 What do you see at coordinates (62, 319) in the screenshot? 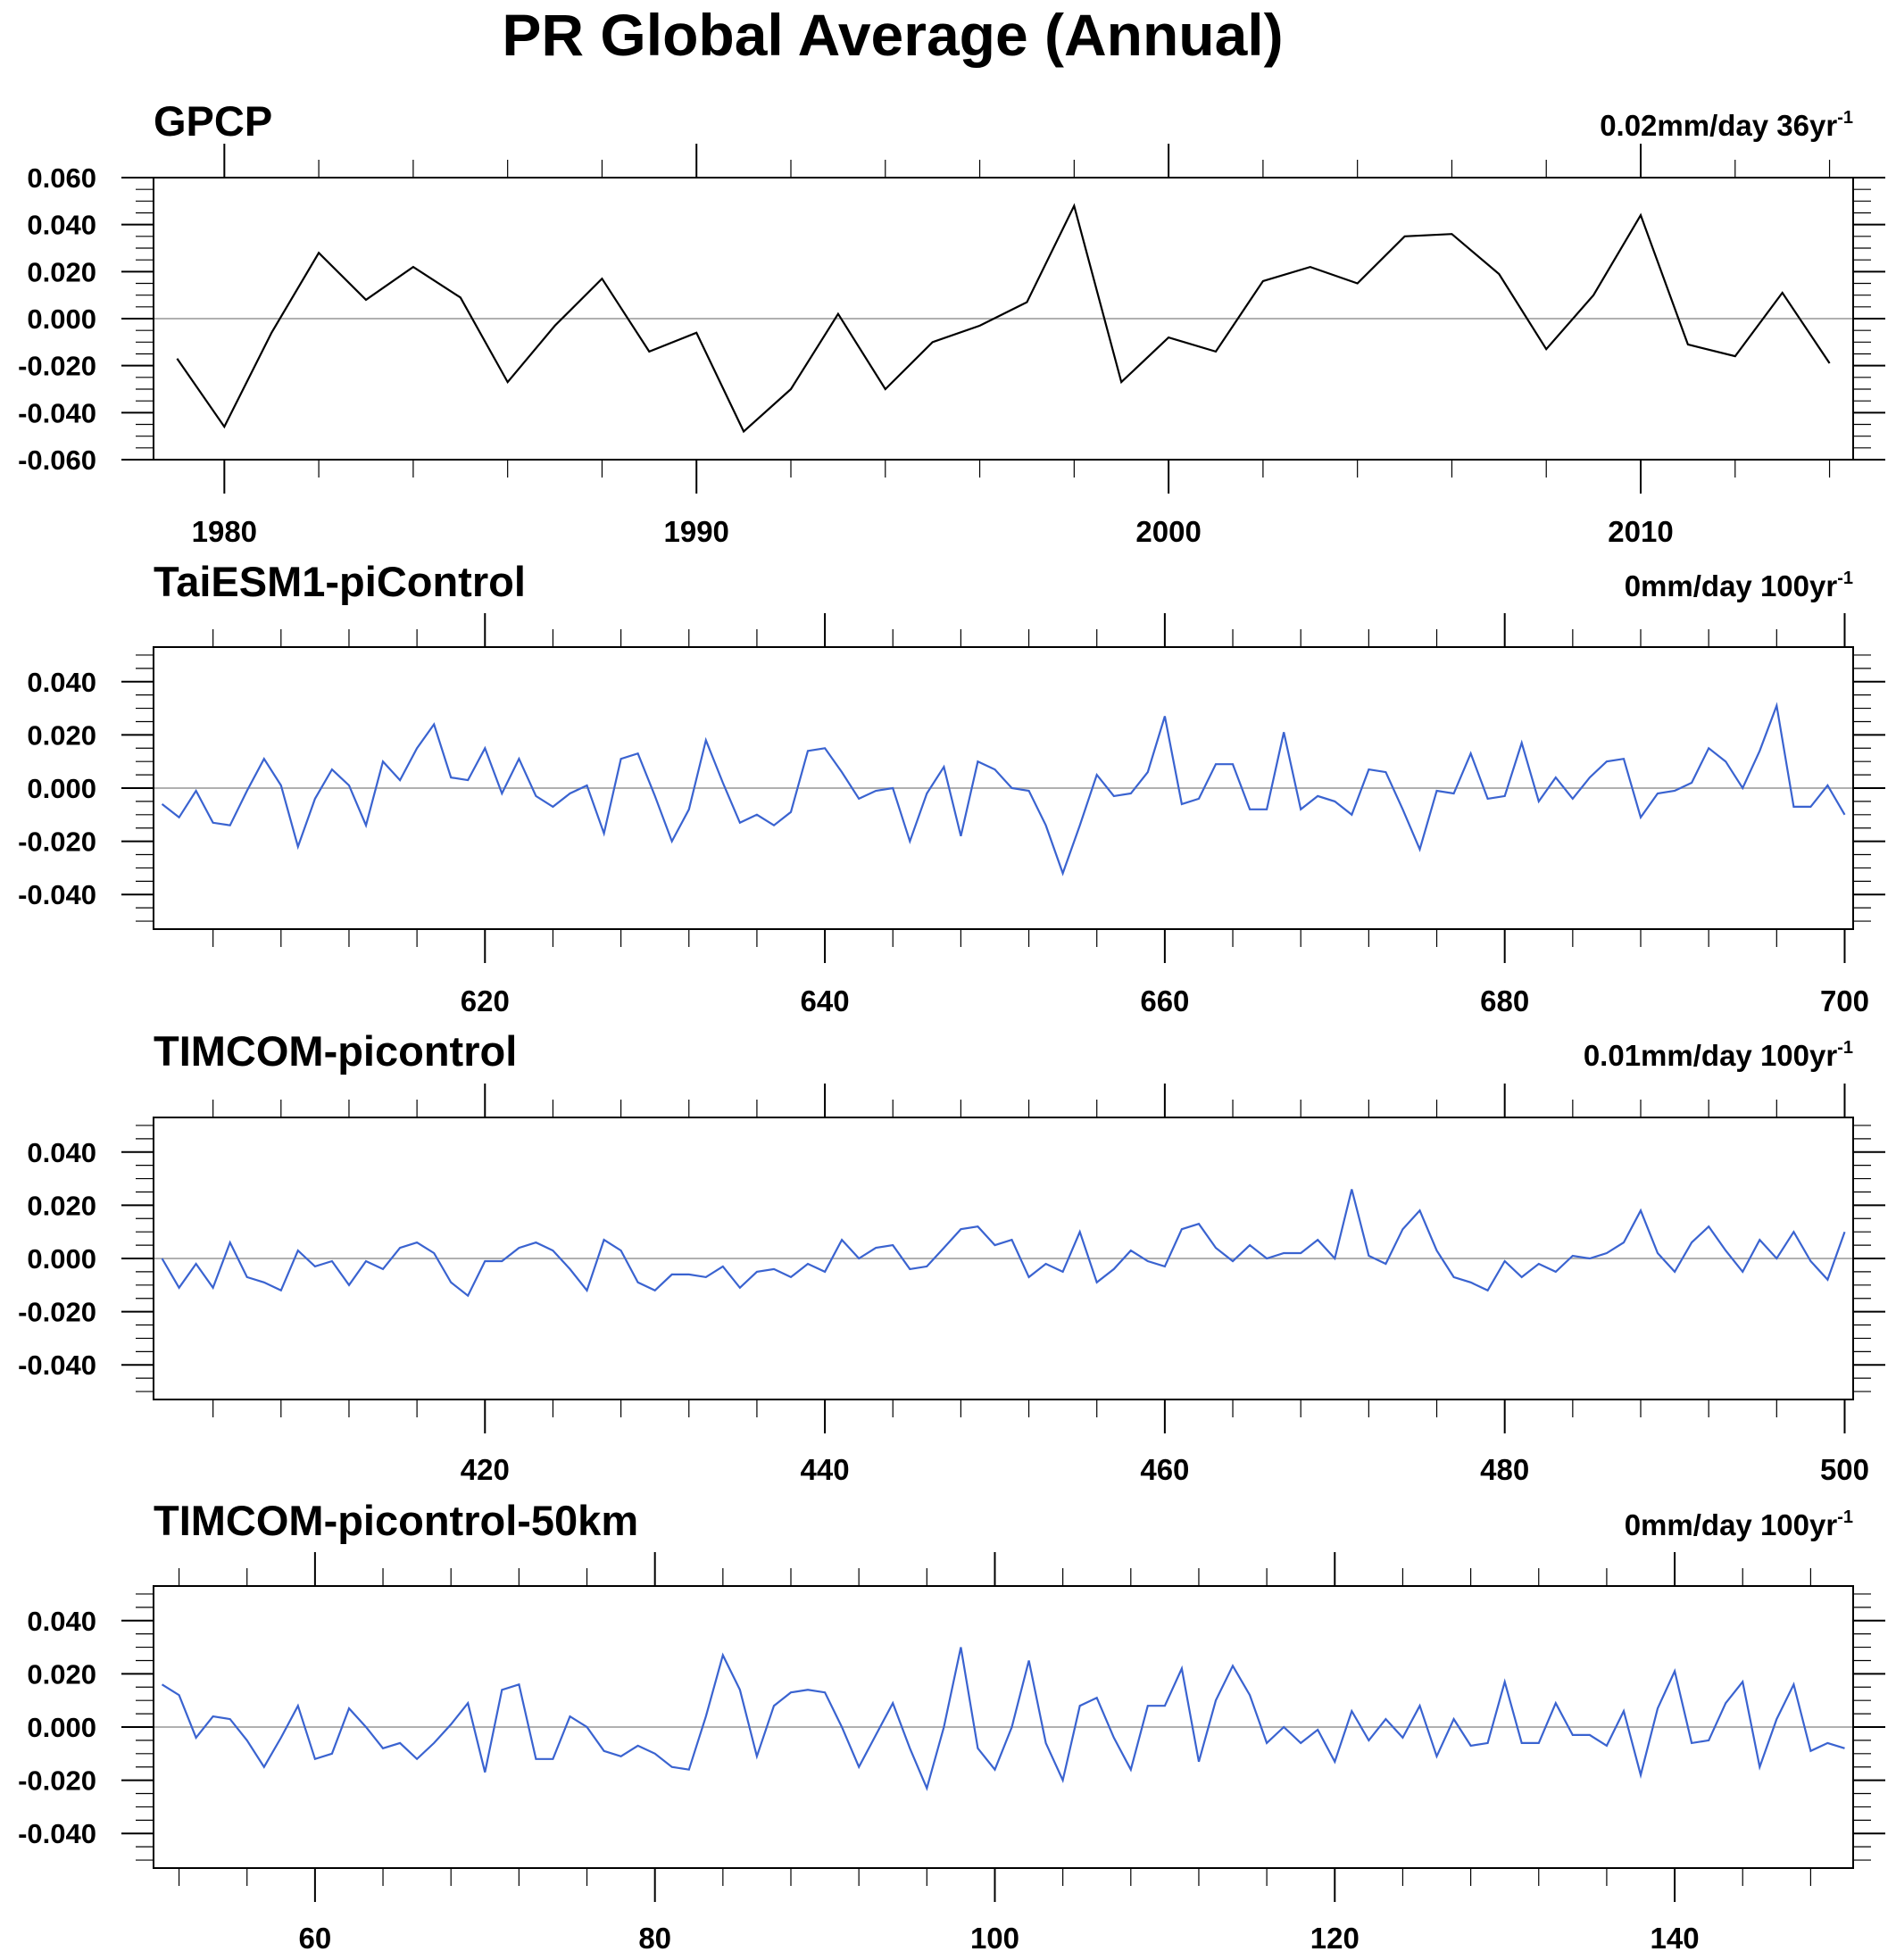
I see `y-tick-label: 0.000` at bounding box center [62, 319].